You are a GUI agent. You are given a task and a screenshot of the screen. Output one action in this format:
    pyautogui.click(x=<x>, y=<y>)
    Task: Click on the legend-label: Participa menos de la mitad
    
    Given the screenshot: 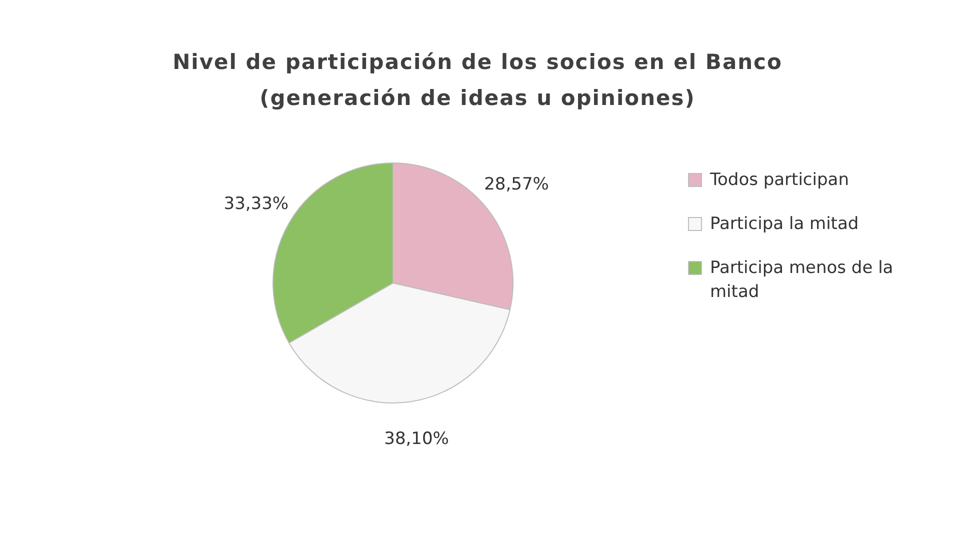 What is the action you would take?
    pyautogui.click(x=802, y=280)
    